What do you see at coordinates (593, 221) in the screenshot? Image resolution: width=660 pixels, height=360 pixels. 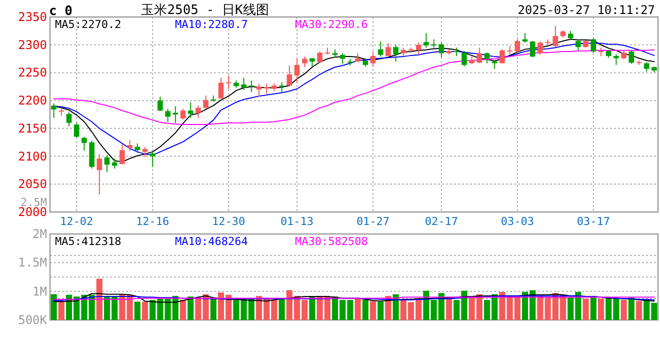 I see `x-tick-label: 03-17` at bounding box center [593, 221].